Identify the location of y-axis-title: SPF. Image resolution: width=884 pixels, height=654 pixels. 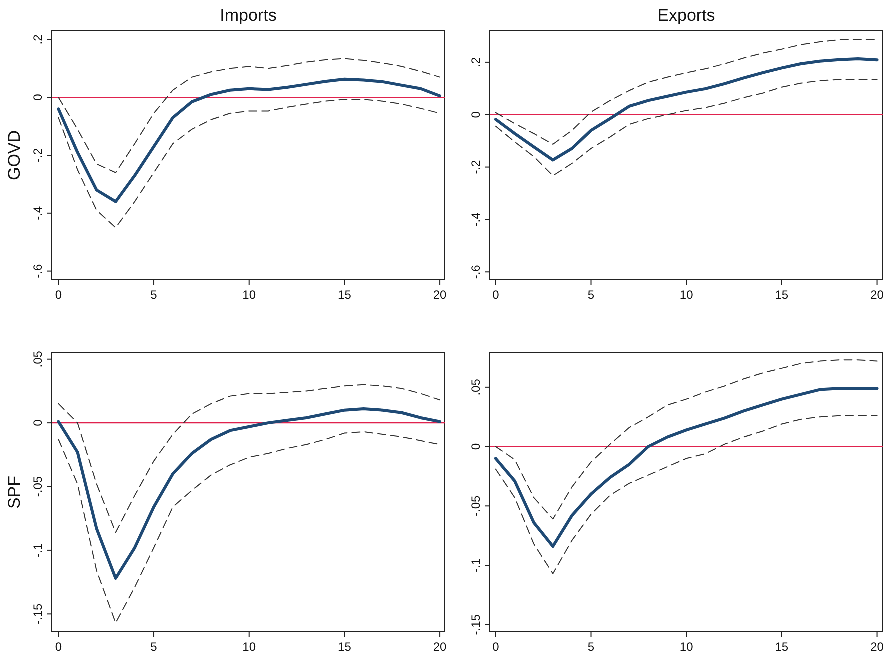
(14, 493).